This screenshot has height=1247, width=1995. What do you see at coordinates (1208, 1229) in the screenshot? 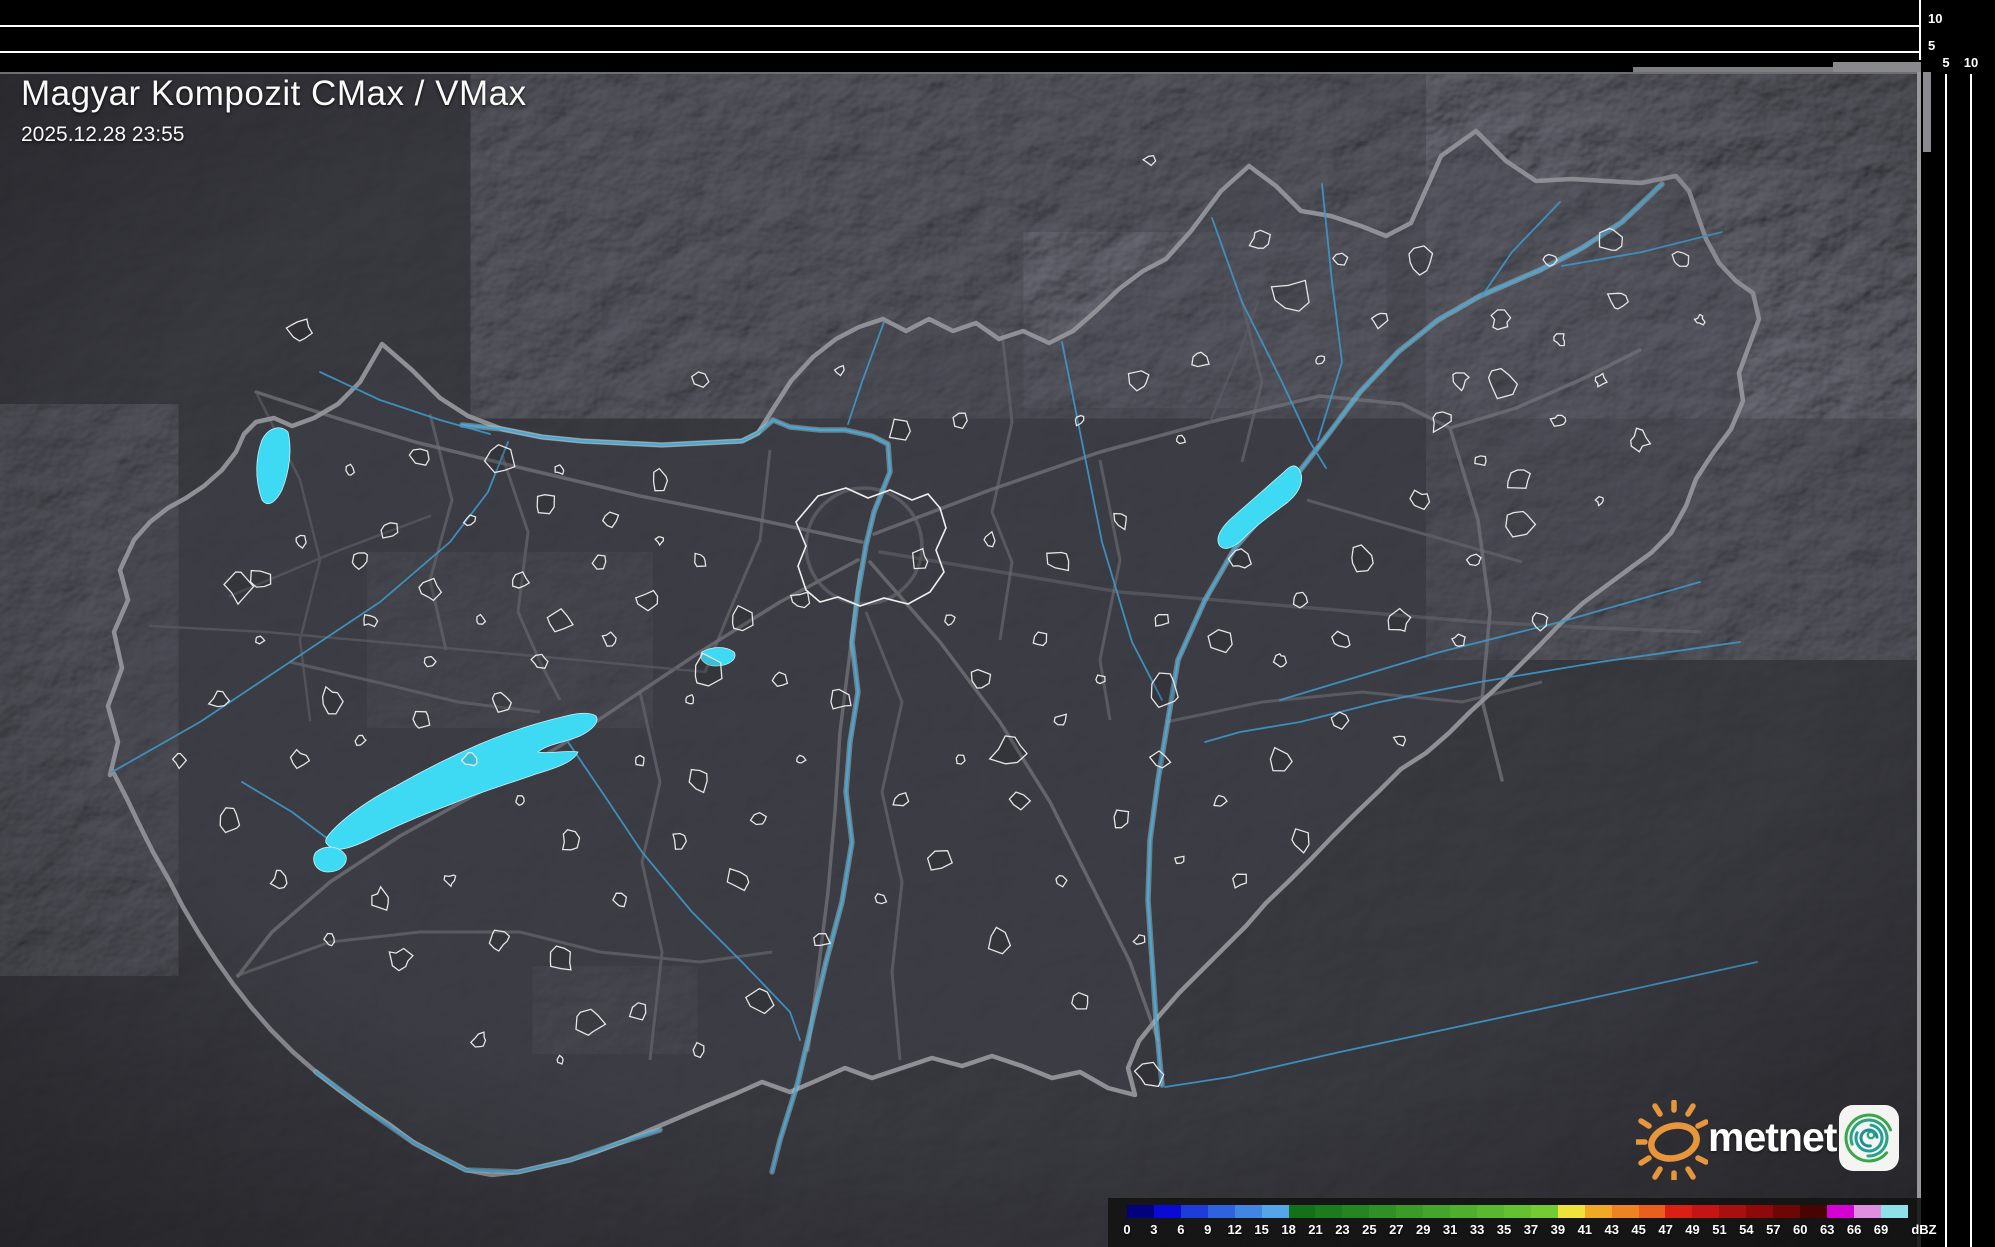
I see `colorbar-tick-label: 9` at bounding box center [1208, 1229].